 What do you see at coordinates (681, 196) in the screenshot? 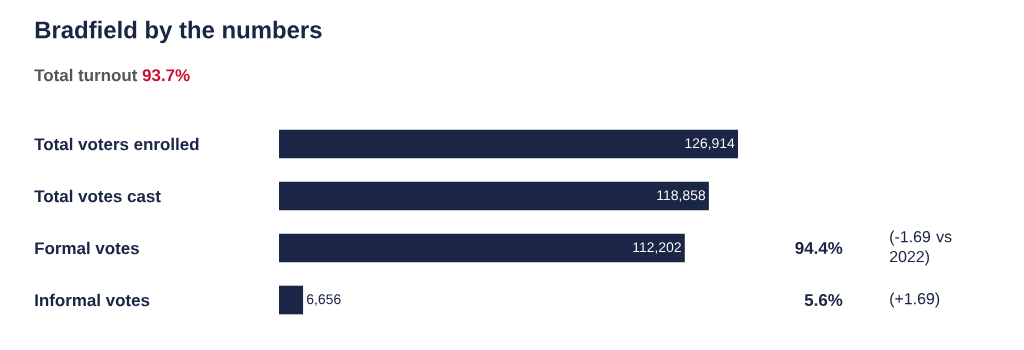
I see `data-label: 118,858` at bounding box center [681, 196].